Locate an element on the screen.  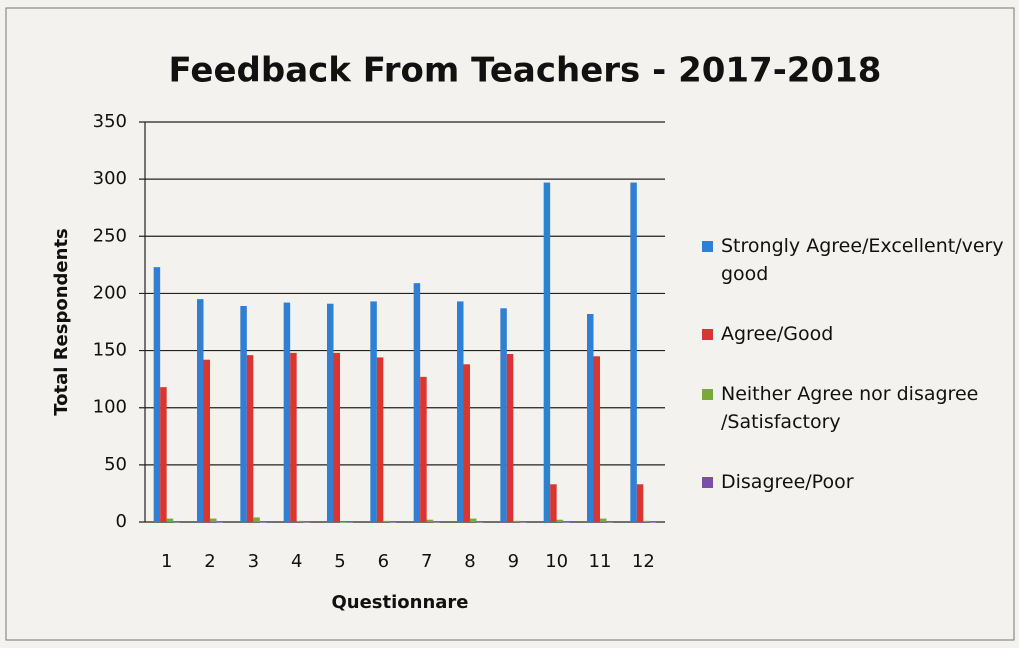
legend-item: Agree/Good is located at coordinates (857, 334).